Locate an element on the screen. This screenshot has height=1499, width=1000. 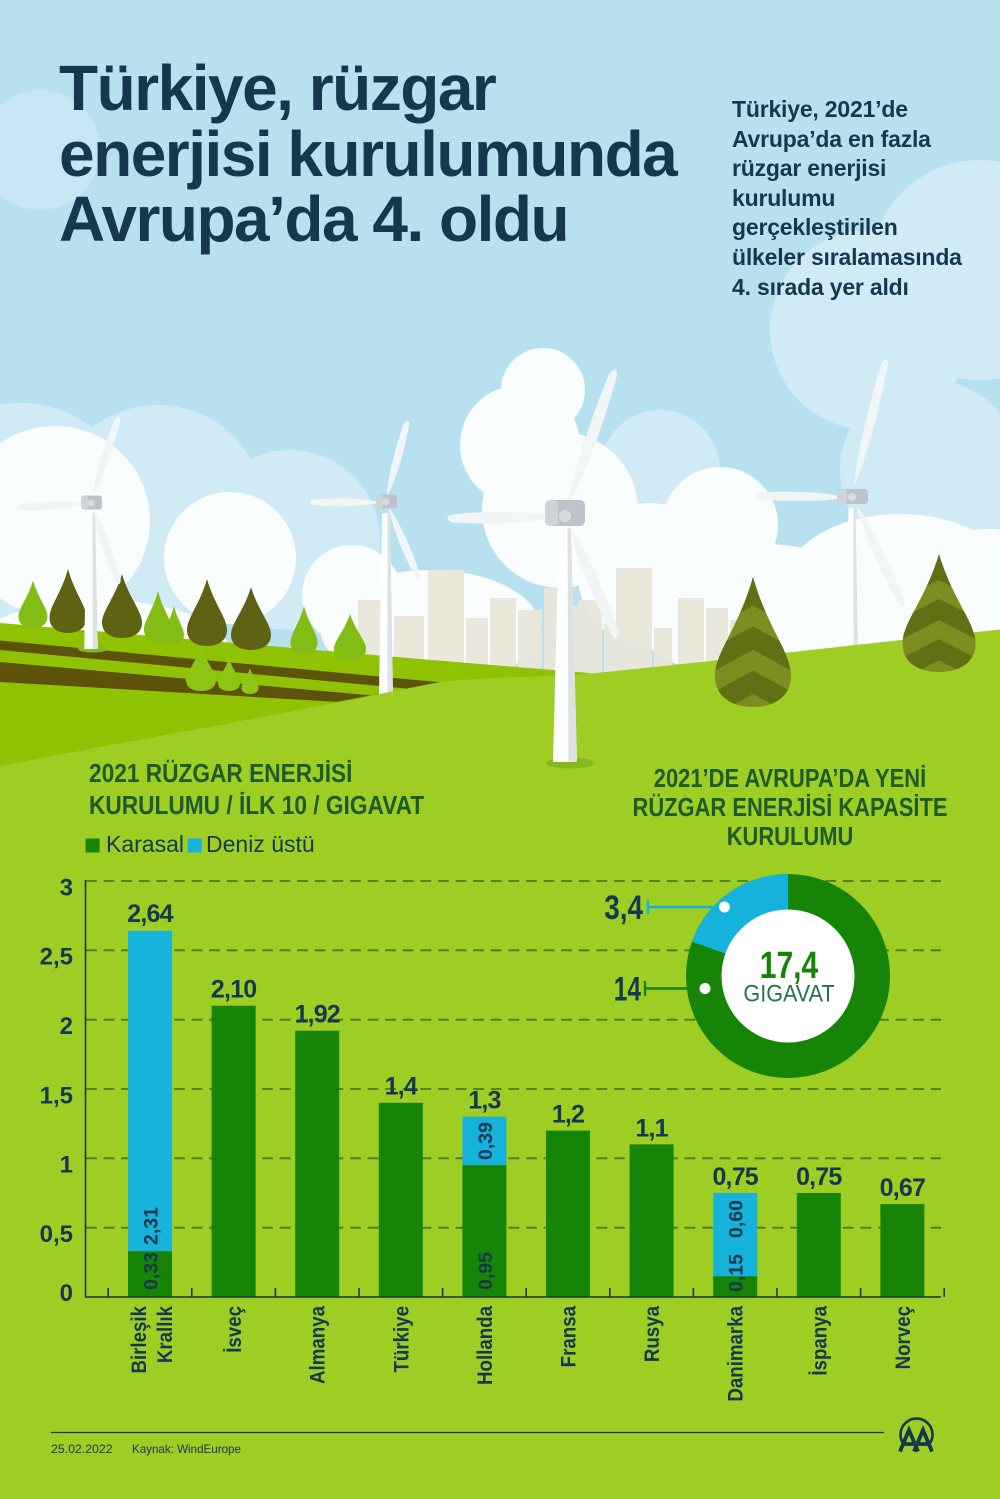
svg-text: RÜZGAR ENERJİSİ KAPASİTE is located at coordinates (790, 807).